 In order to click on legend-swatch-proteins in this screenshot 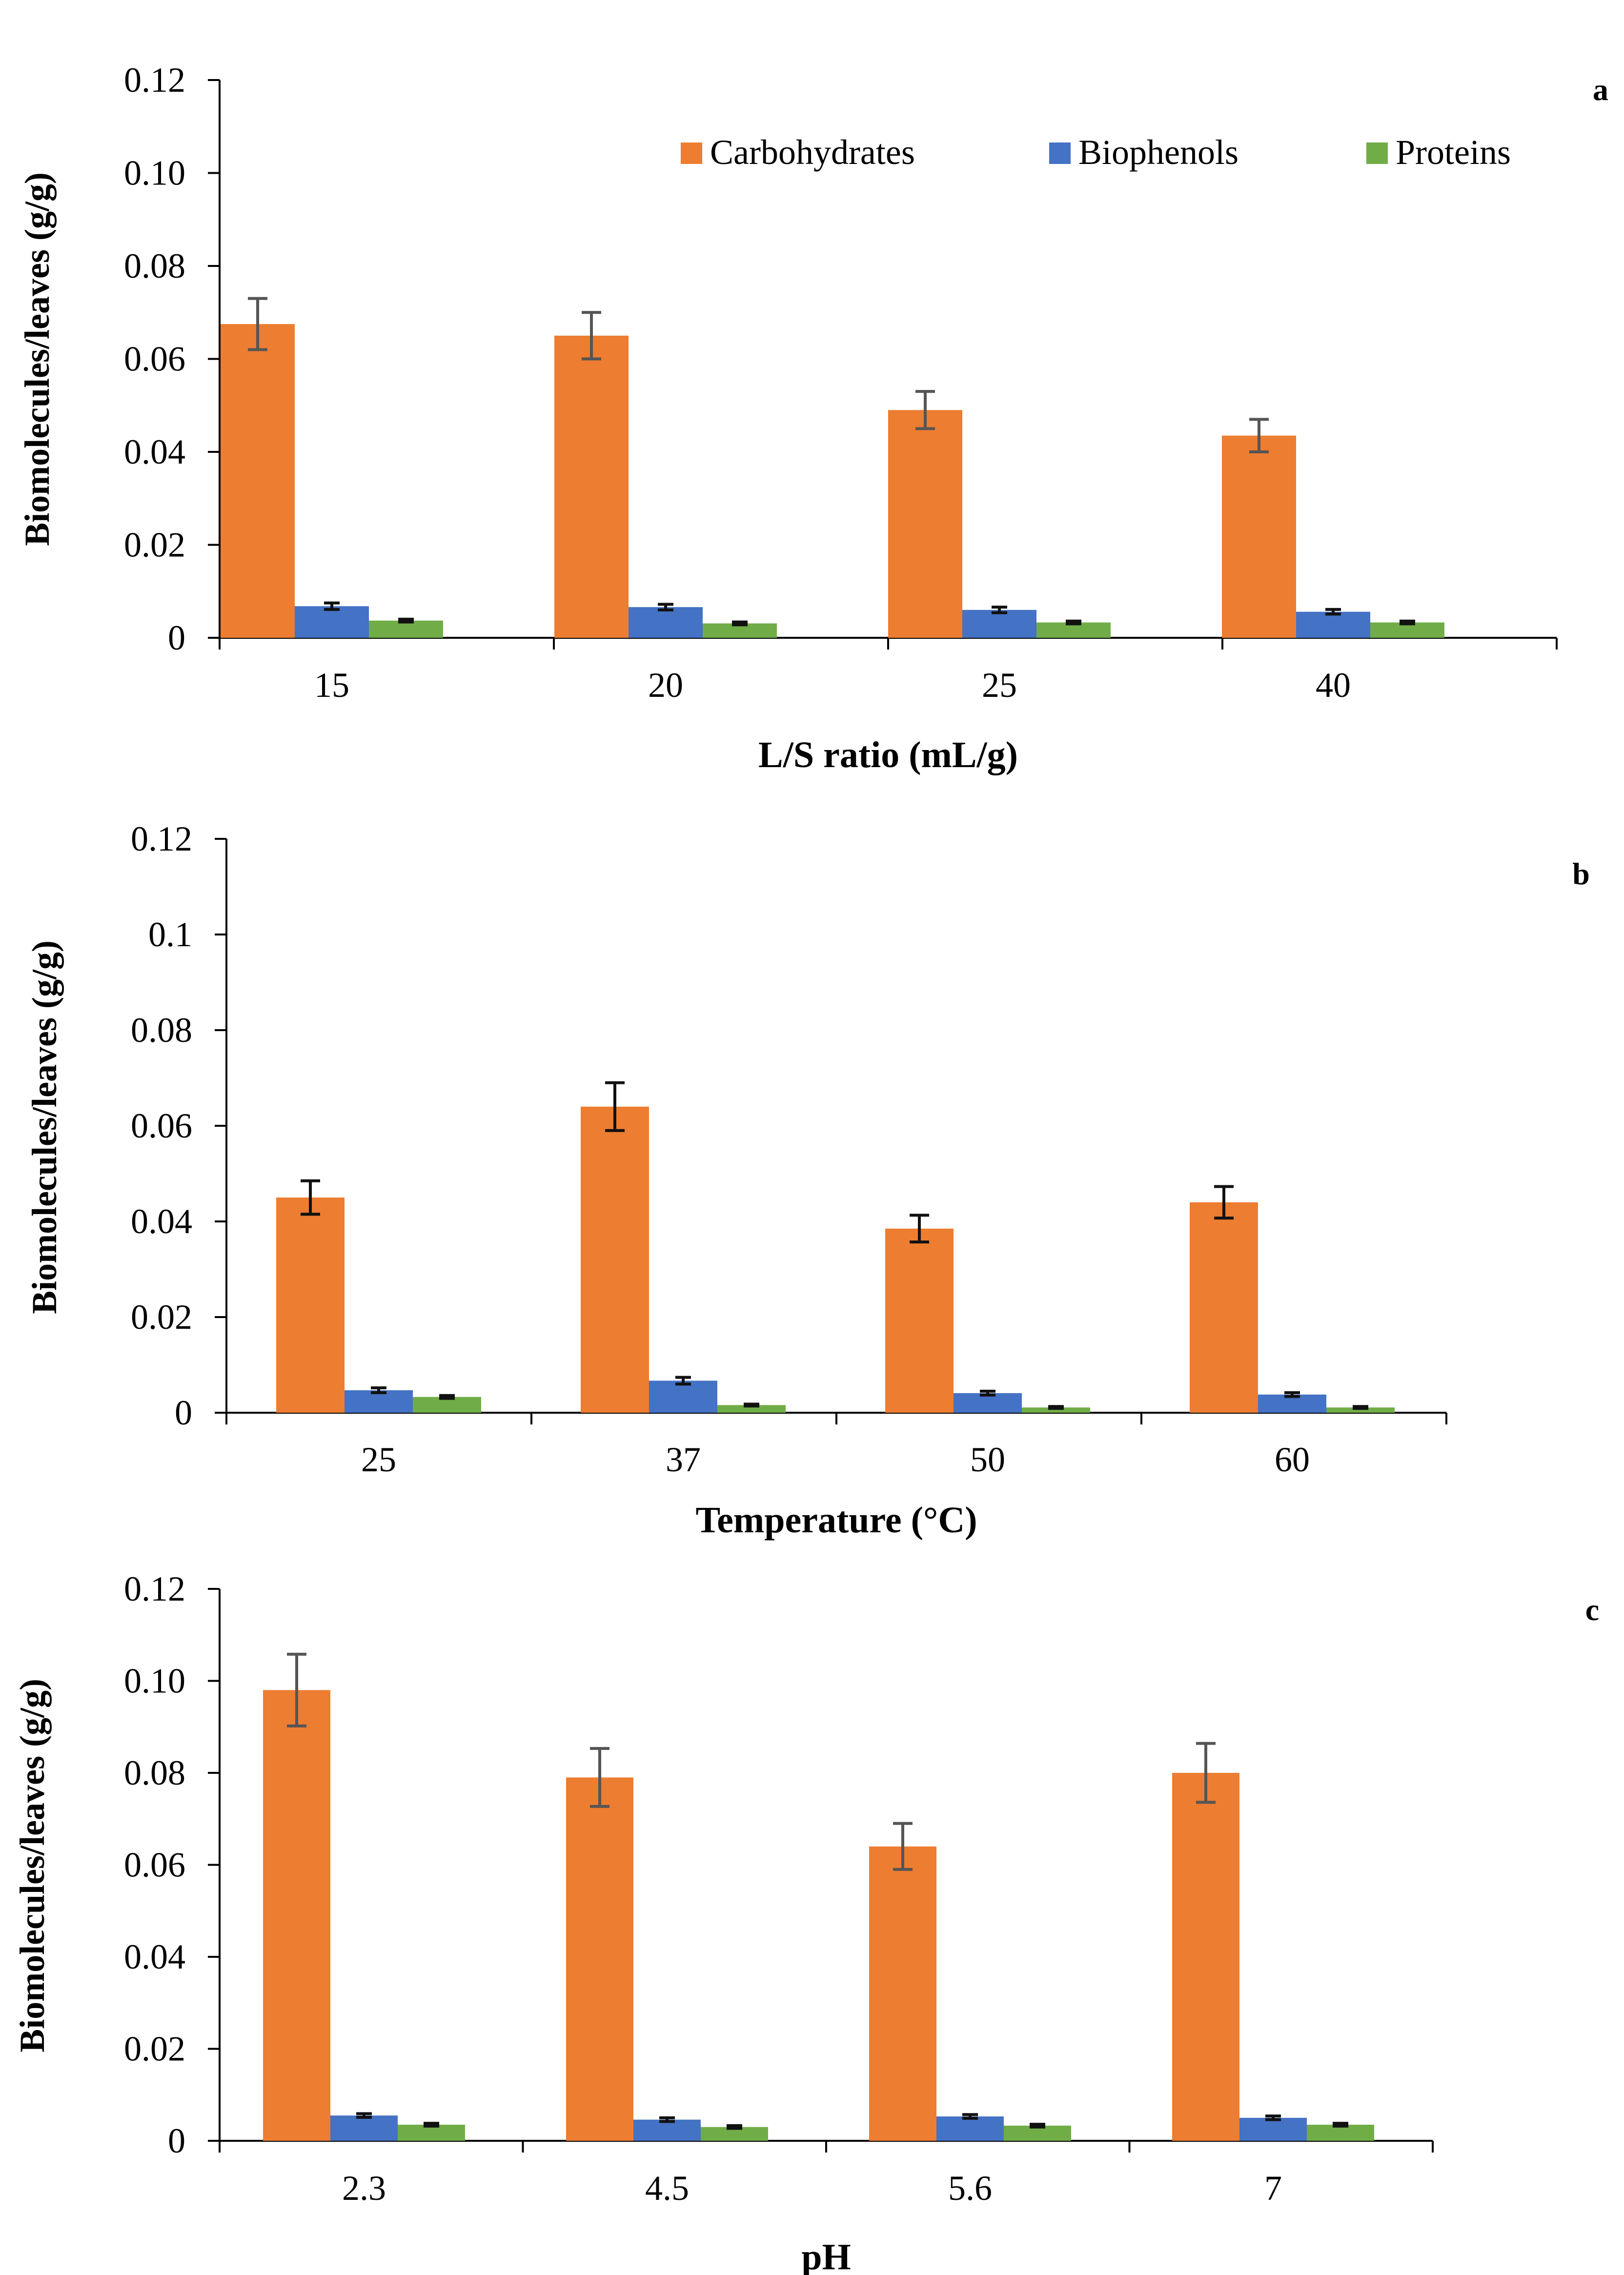, I will do `click(1377, 153)`.